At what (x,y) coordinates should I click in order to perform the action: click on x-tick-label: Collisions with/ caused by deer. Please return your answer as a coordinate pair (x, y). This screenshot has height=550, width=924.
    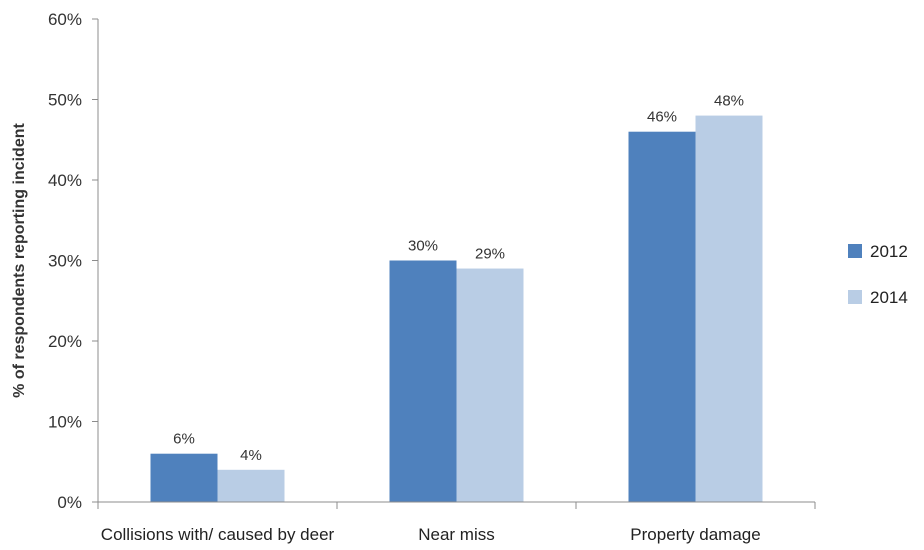
    Looking at the image, I should click on (218, 534).